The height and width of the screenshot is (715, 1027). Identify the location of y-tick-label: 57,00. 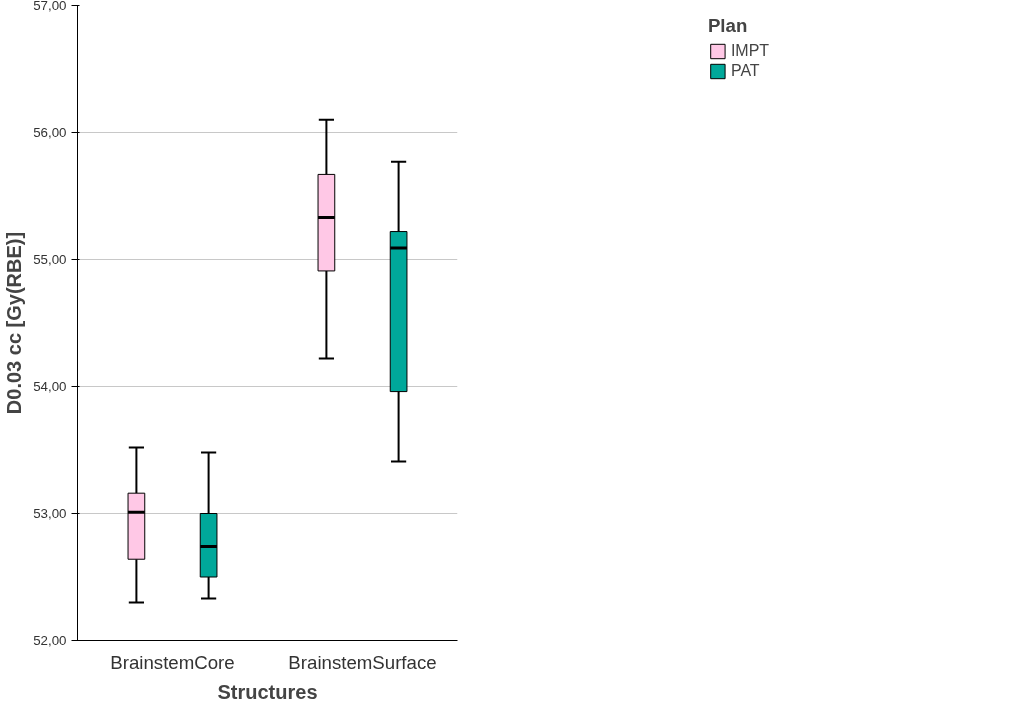
(50, 6).